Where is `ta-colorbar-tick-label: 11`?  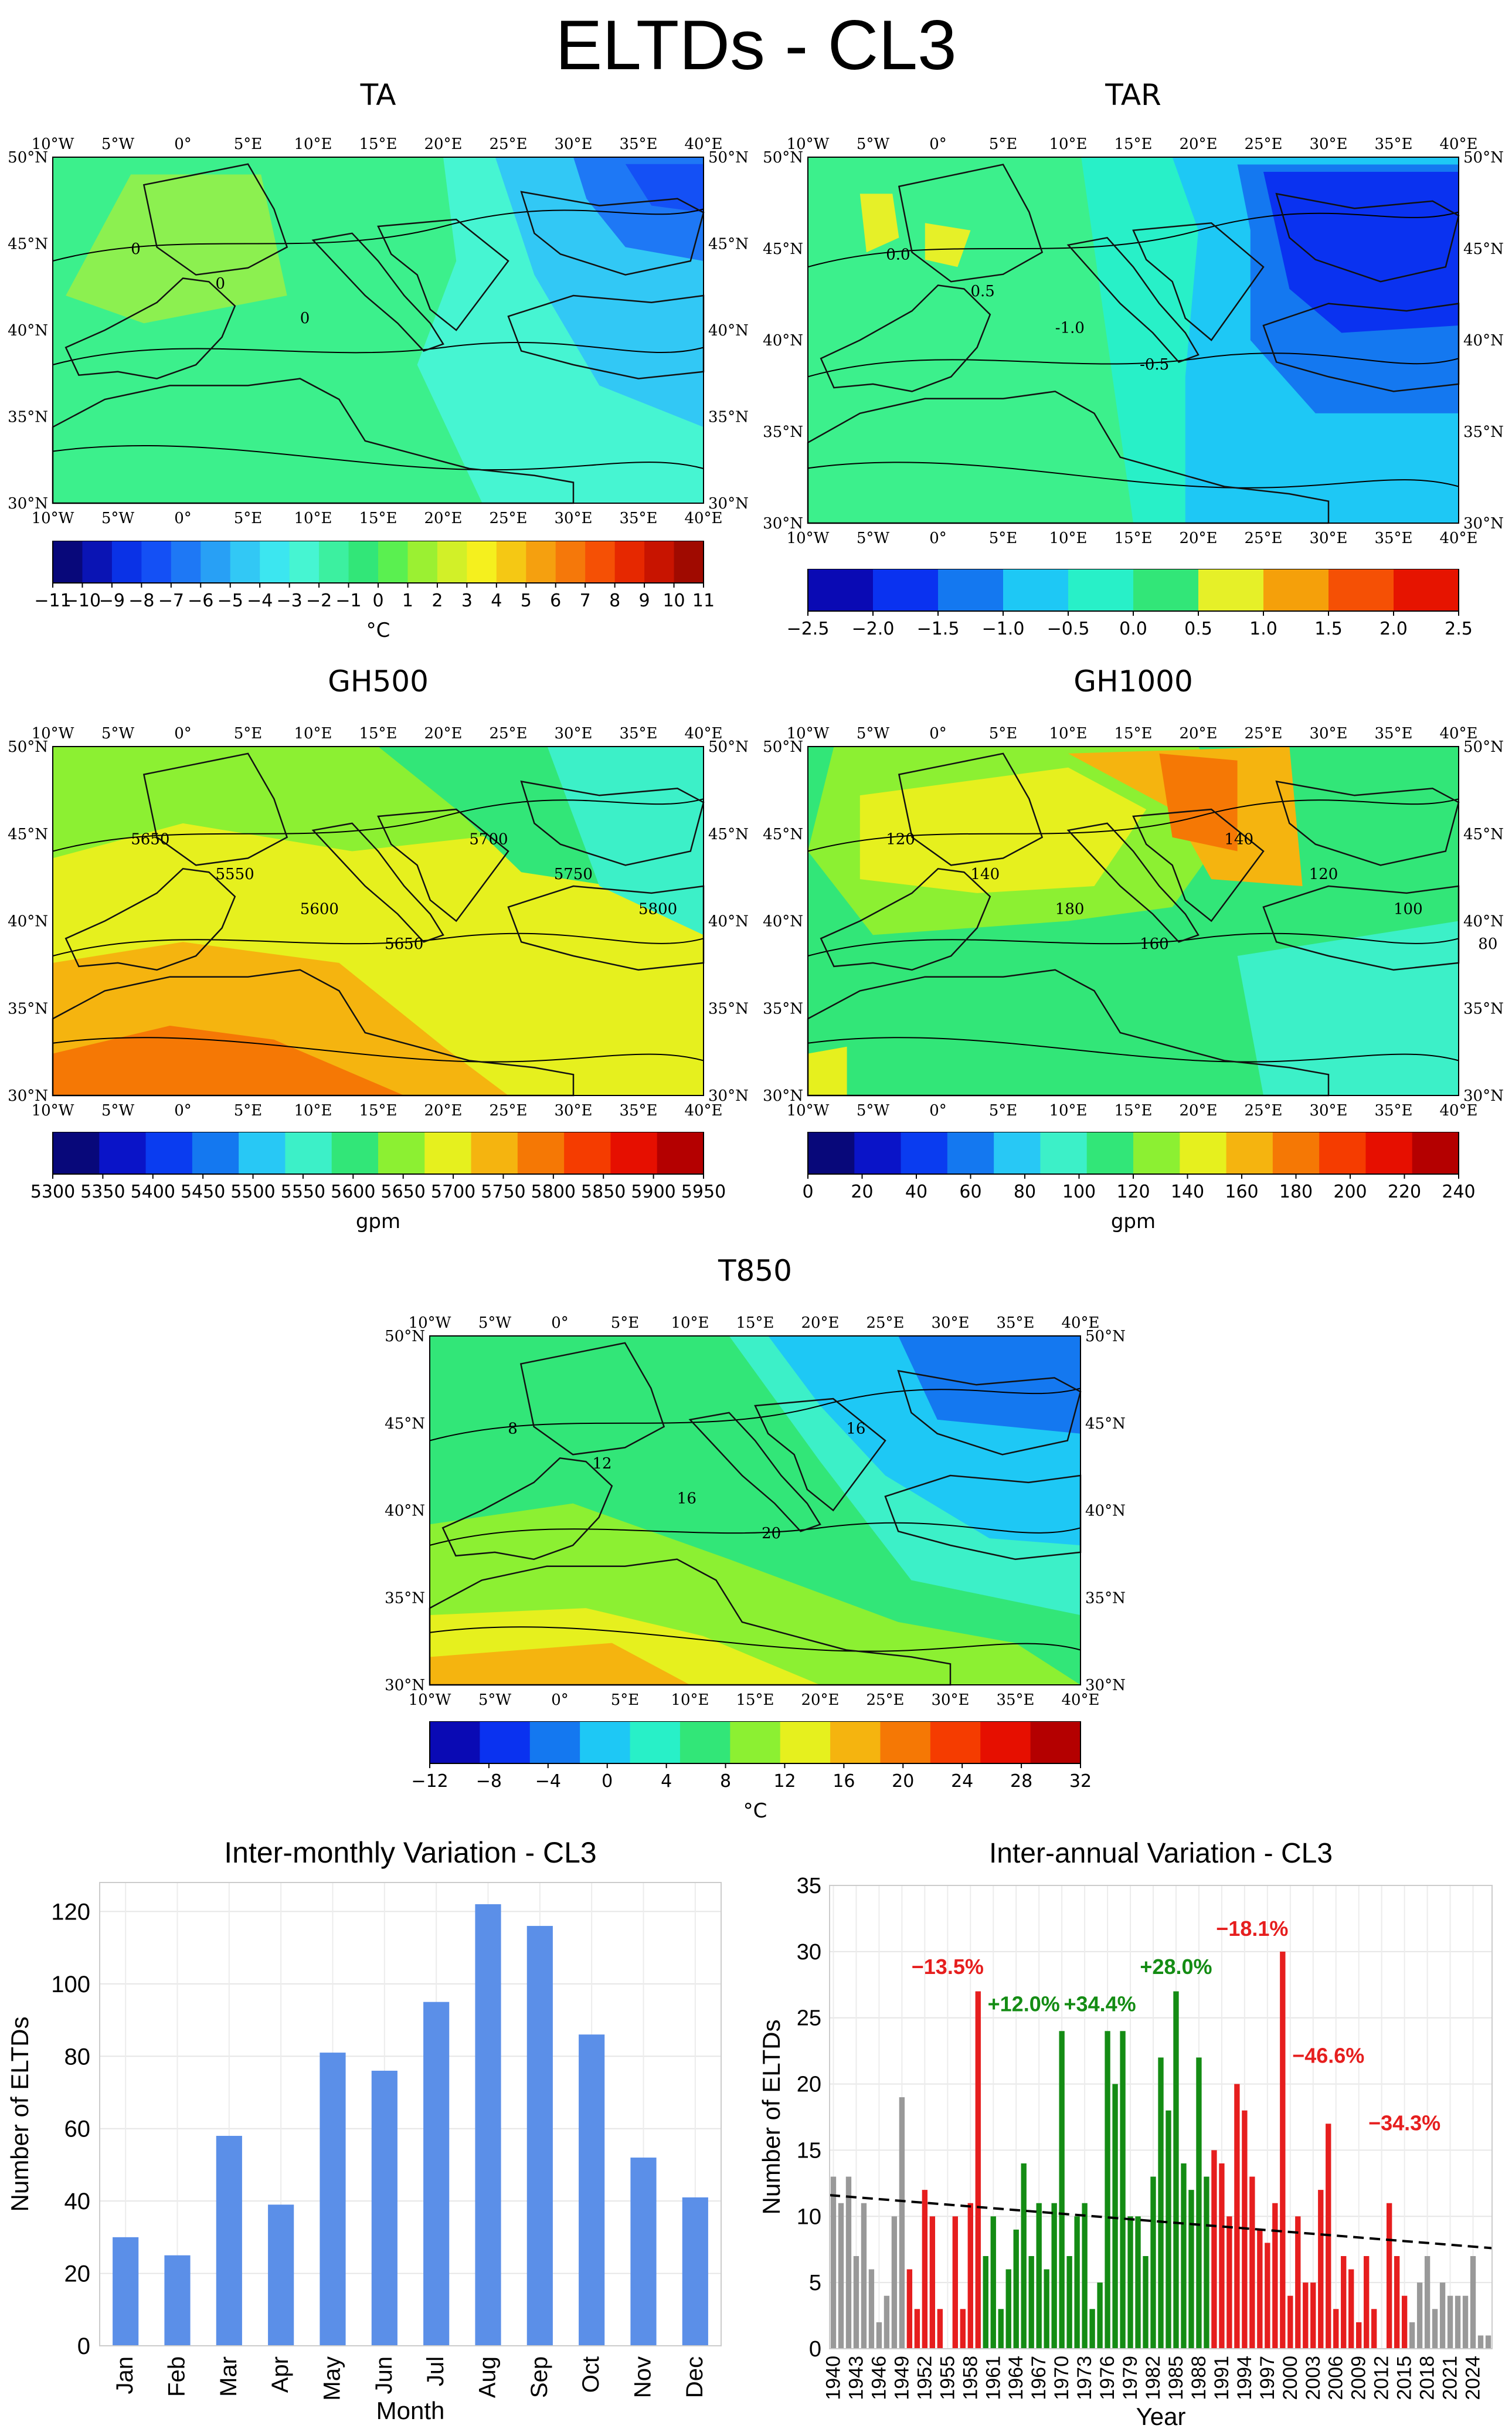 ta-colorbar-tick-label: 11 is located at coordinates (703, 601).